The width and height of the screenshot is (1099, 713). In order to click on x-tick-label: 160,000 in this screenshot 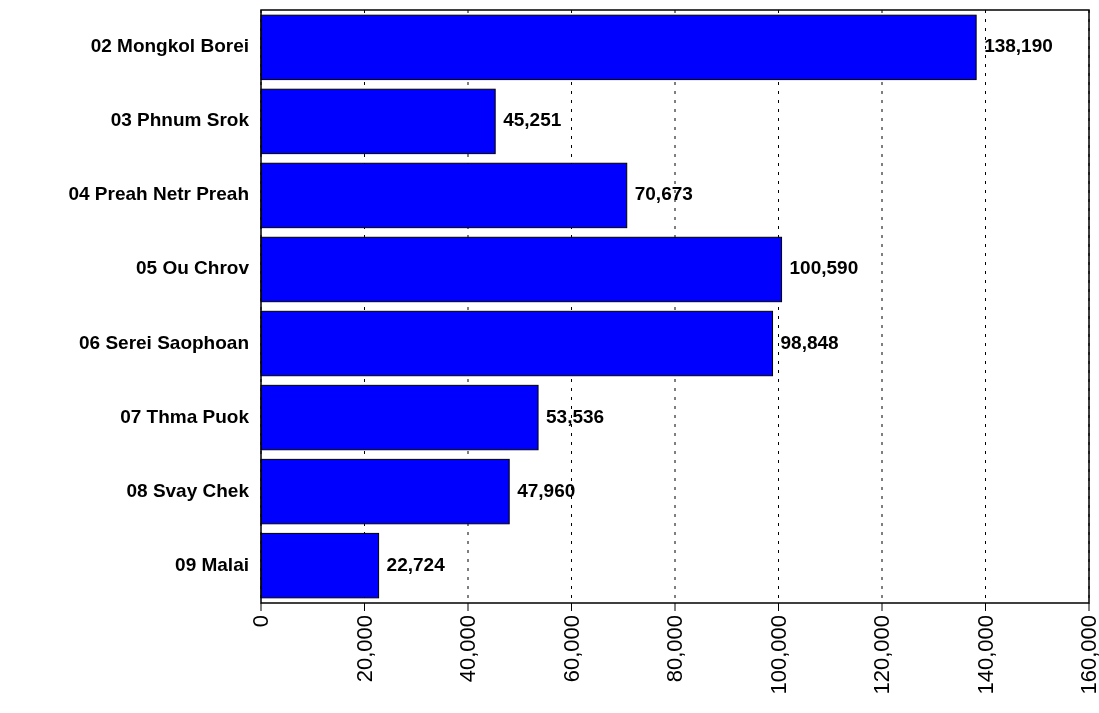, I will do `click(1087, 655)`.